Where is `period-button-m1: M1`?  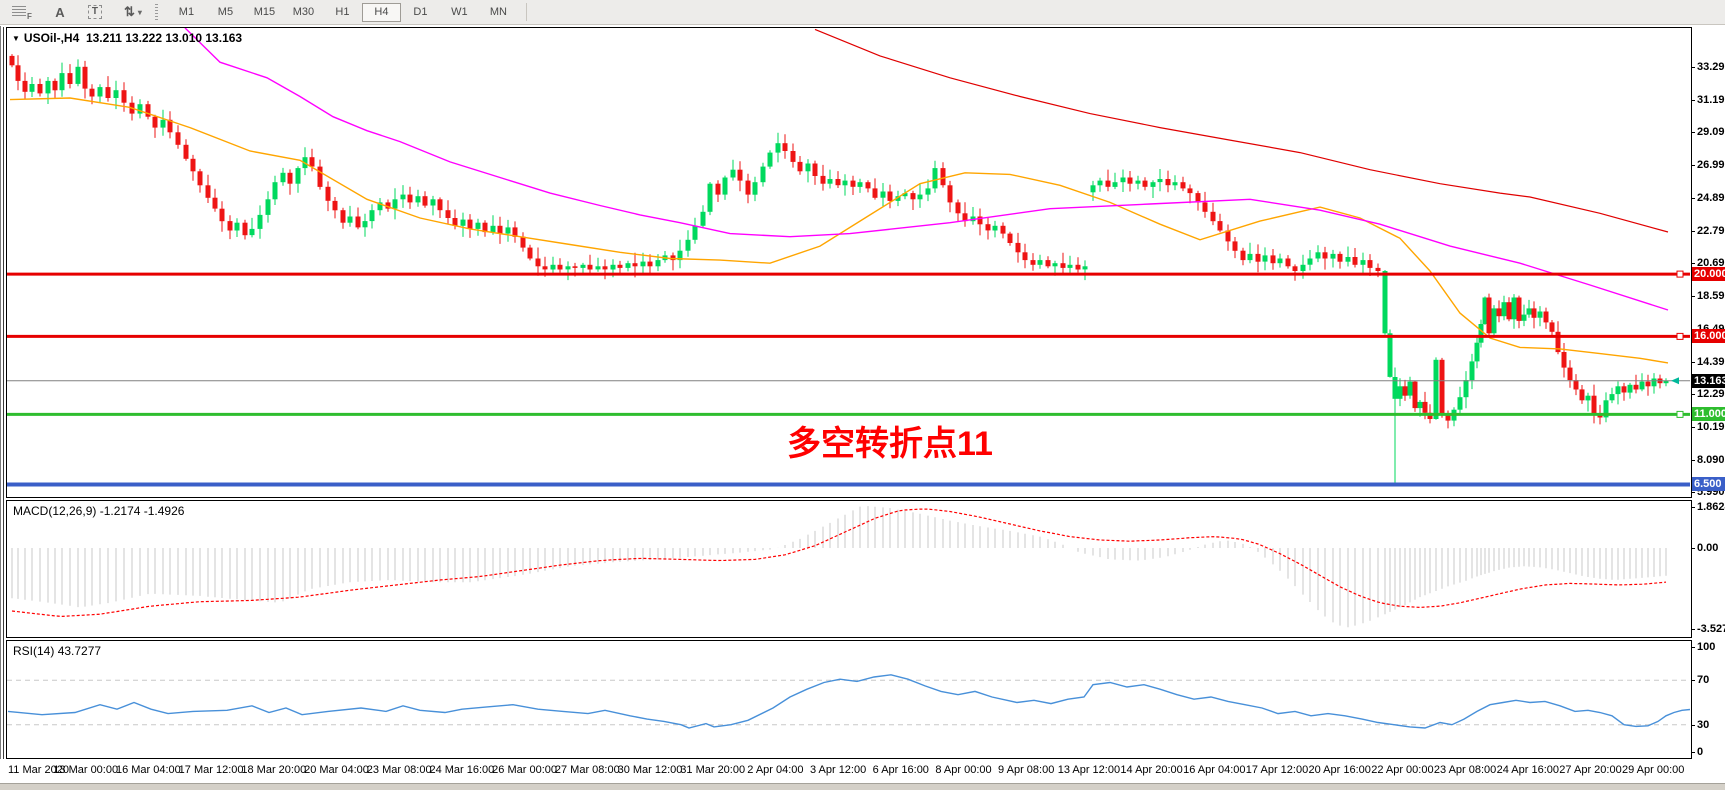 period-button-m1: M1 is located at coordinates (186, 12).